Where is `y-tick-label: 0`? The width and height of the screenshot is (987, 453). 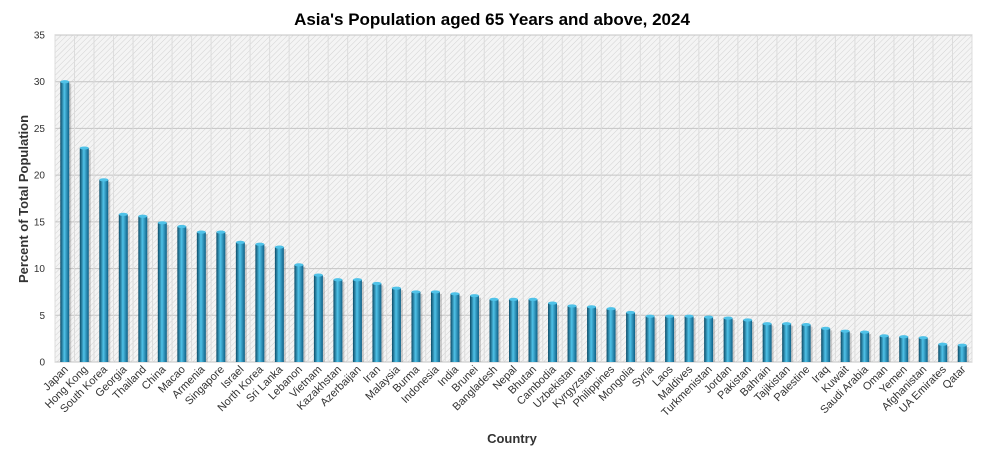
y-tick-label: 0 is located at coordinates (42, 363).